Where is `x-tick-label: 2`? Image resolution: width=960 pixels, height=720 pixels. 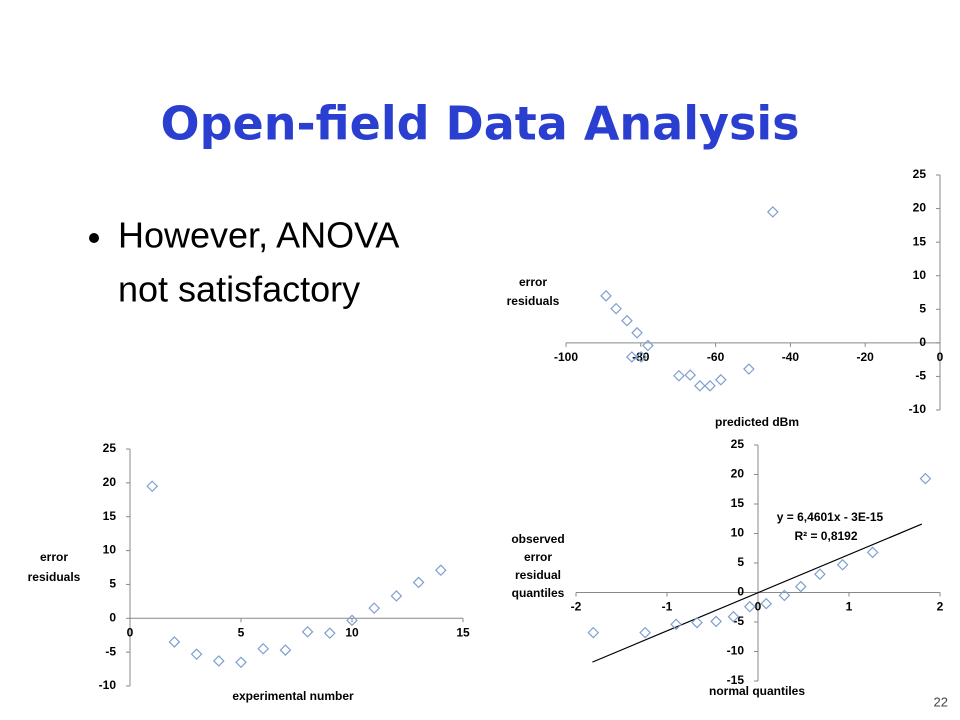
x-tick-label: 2 is located at coordinates (940, 607).